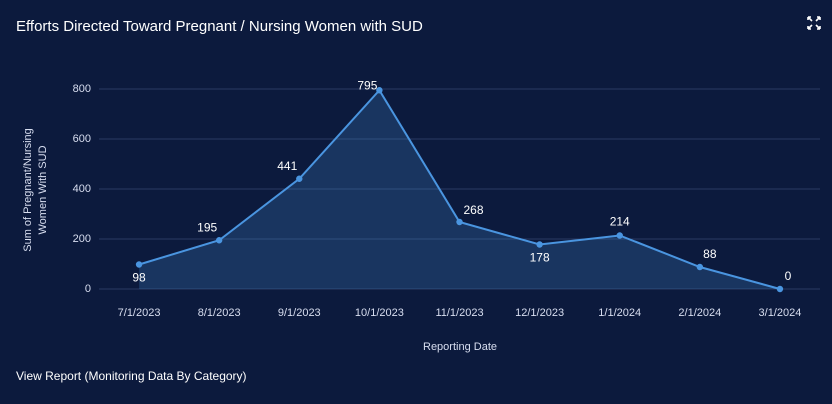 The height and width of the screenshot is (404, 832). I want to click on expand-icon, so click(814, 23).